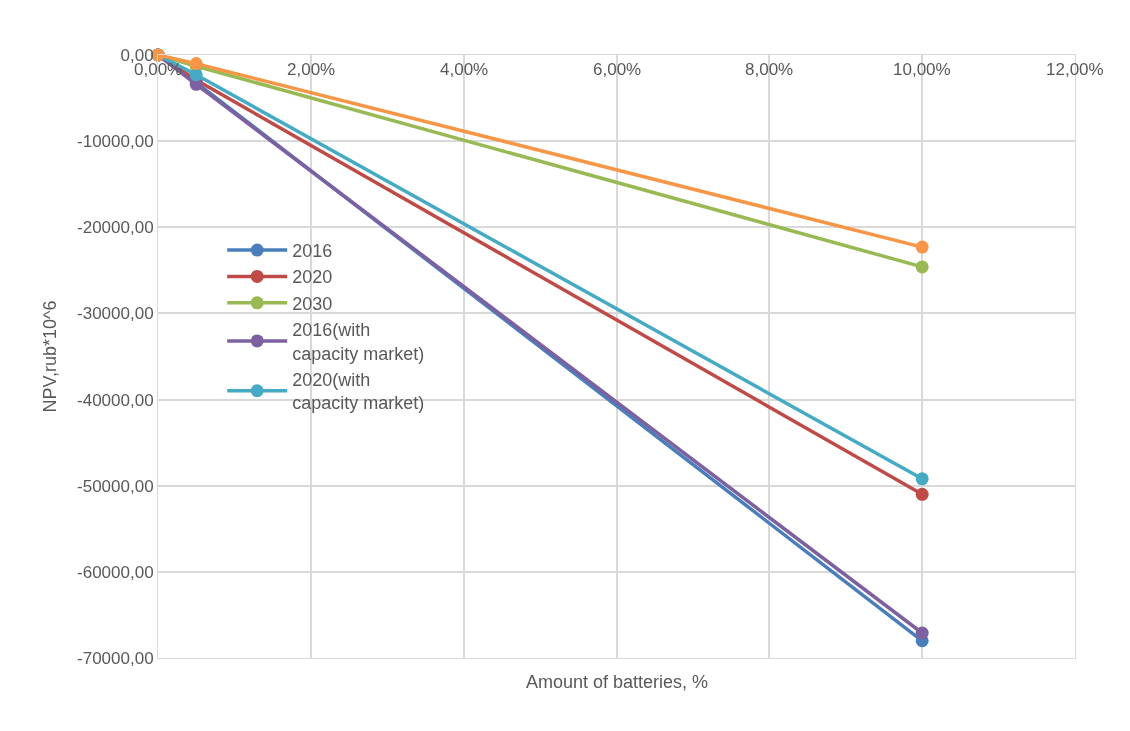  Describe the element at coordinates (115, 572) in the screenshot. I see `y-tick-label: -60000,00` at that location.